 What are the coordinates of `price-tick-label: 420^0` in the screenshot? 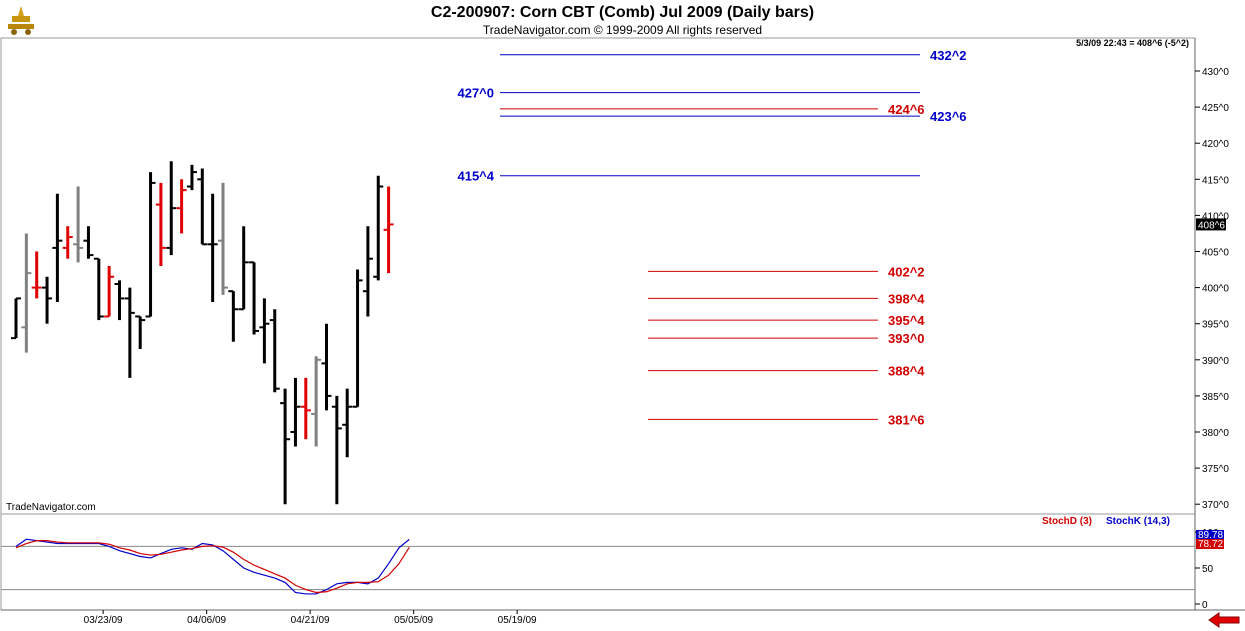 It's located at (1215, 144).